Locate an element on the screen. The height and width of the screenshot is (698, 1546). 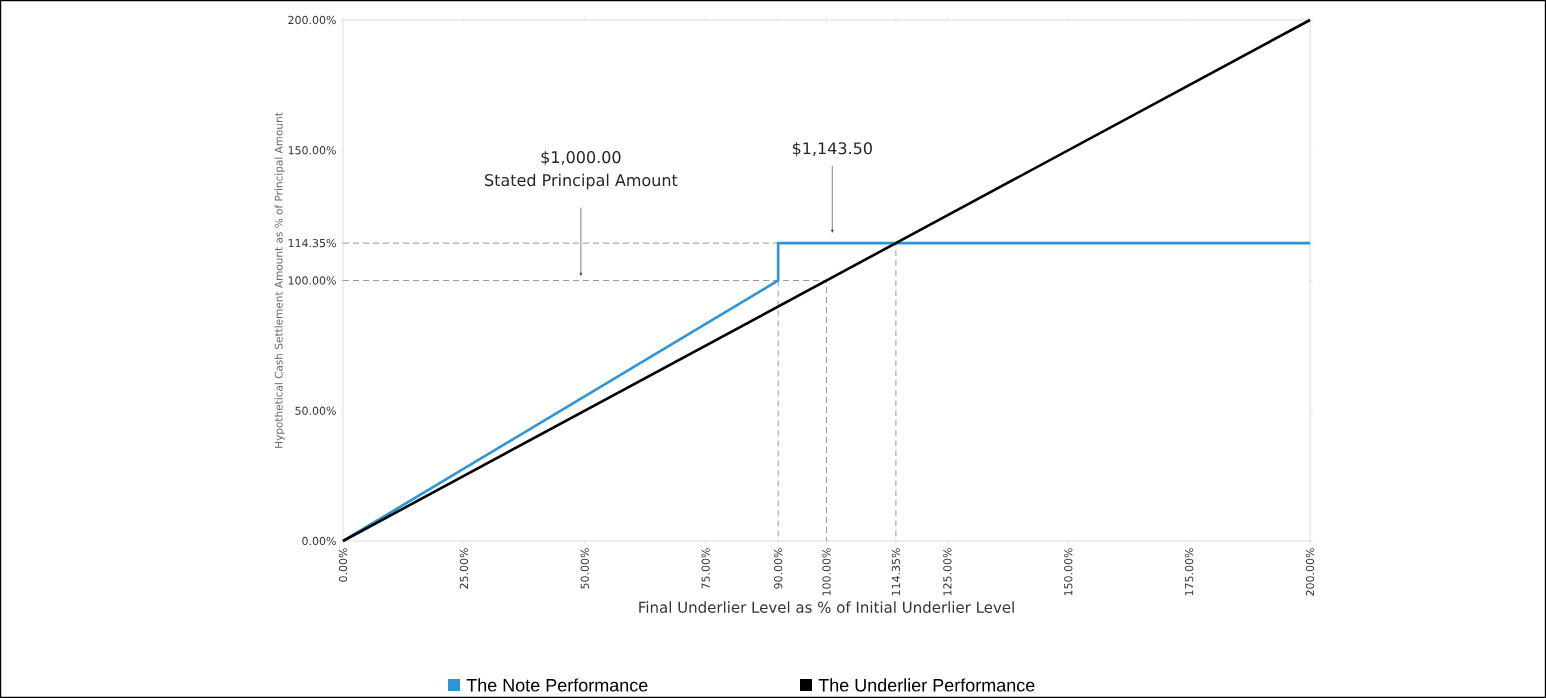
y-axis-title: Hypothetical Cash Settlement Amount as % of Principal Amount is located at coordinates (279, 280).